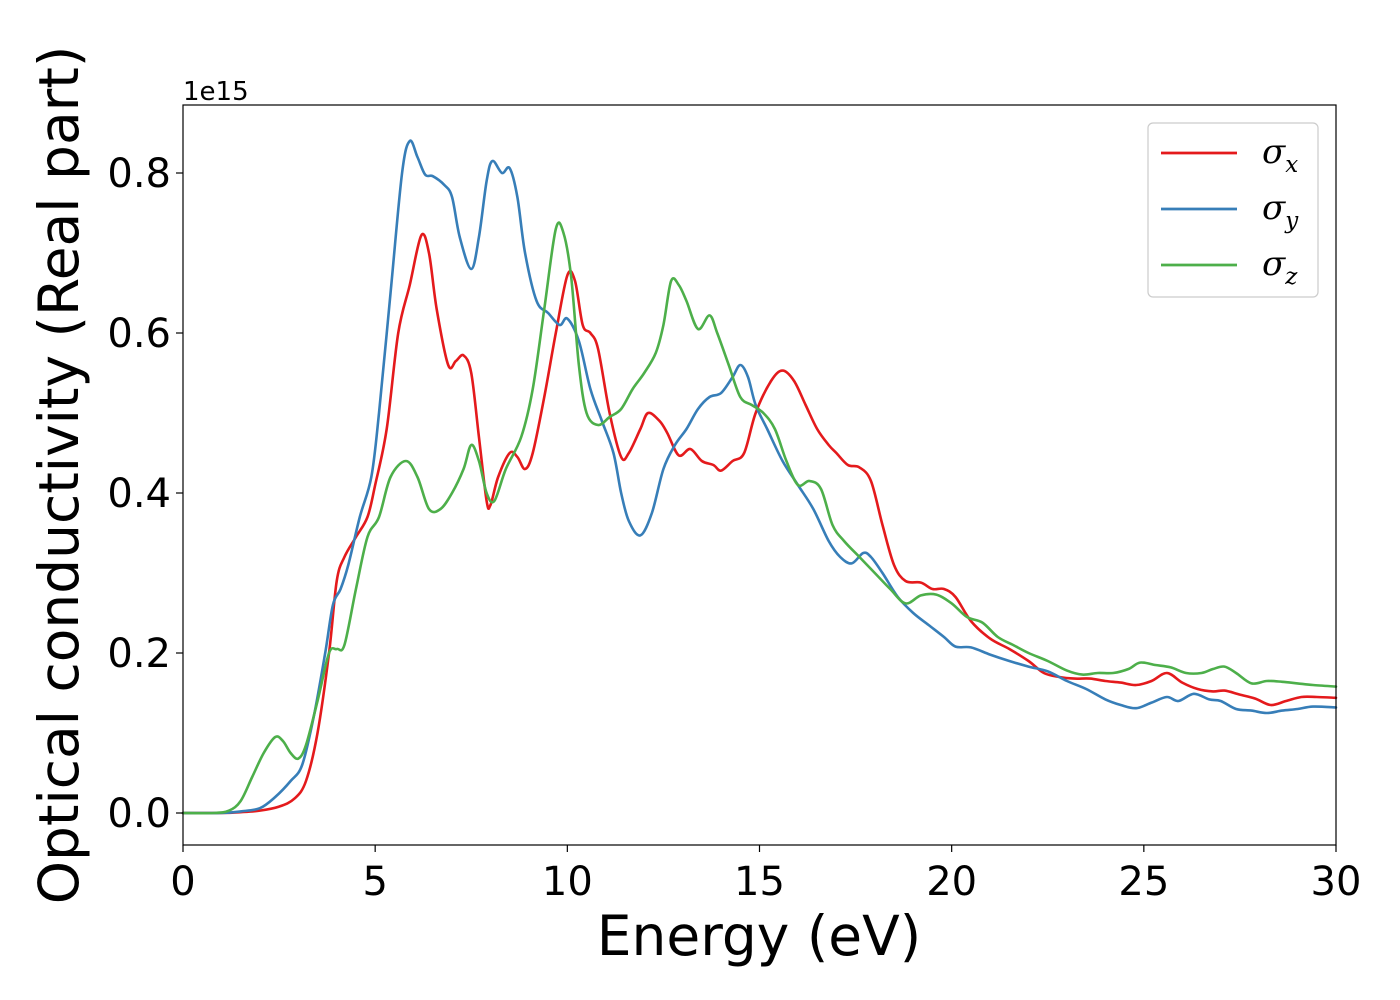 This screenshot has width=1400, height=1000. What do you see at coordinates (1280, 267) in the screenshot?
I see `legend-label-z: σz` at bounding box center [1280, 267].